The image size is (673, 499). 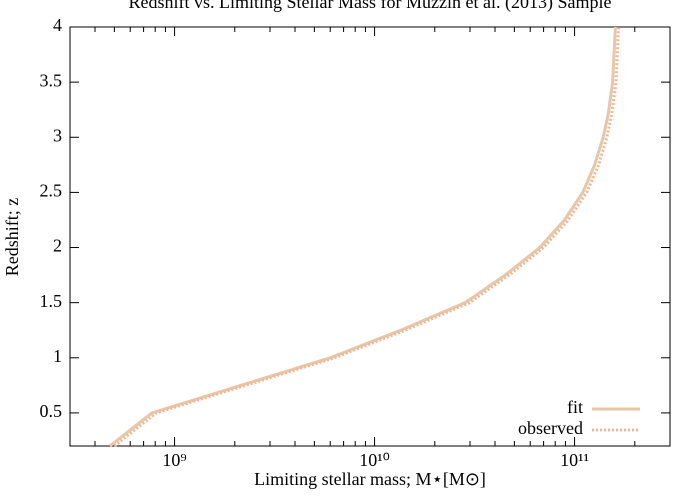 I want to click on y-tick-label: 2.5, so click(x=51, y=191).